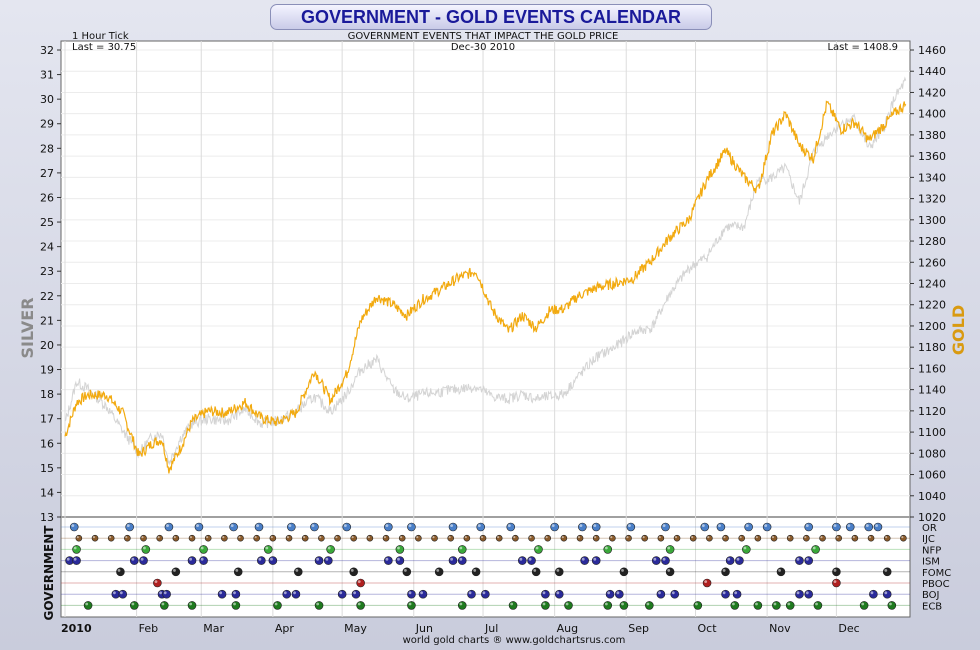 This screenshot has width=980, height=650. I want to click on left-tick-label: 14, so click(47, 492).